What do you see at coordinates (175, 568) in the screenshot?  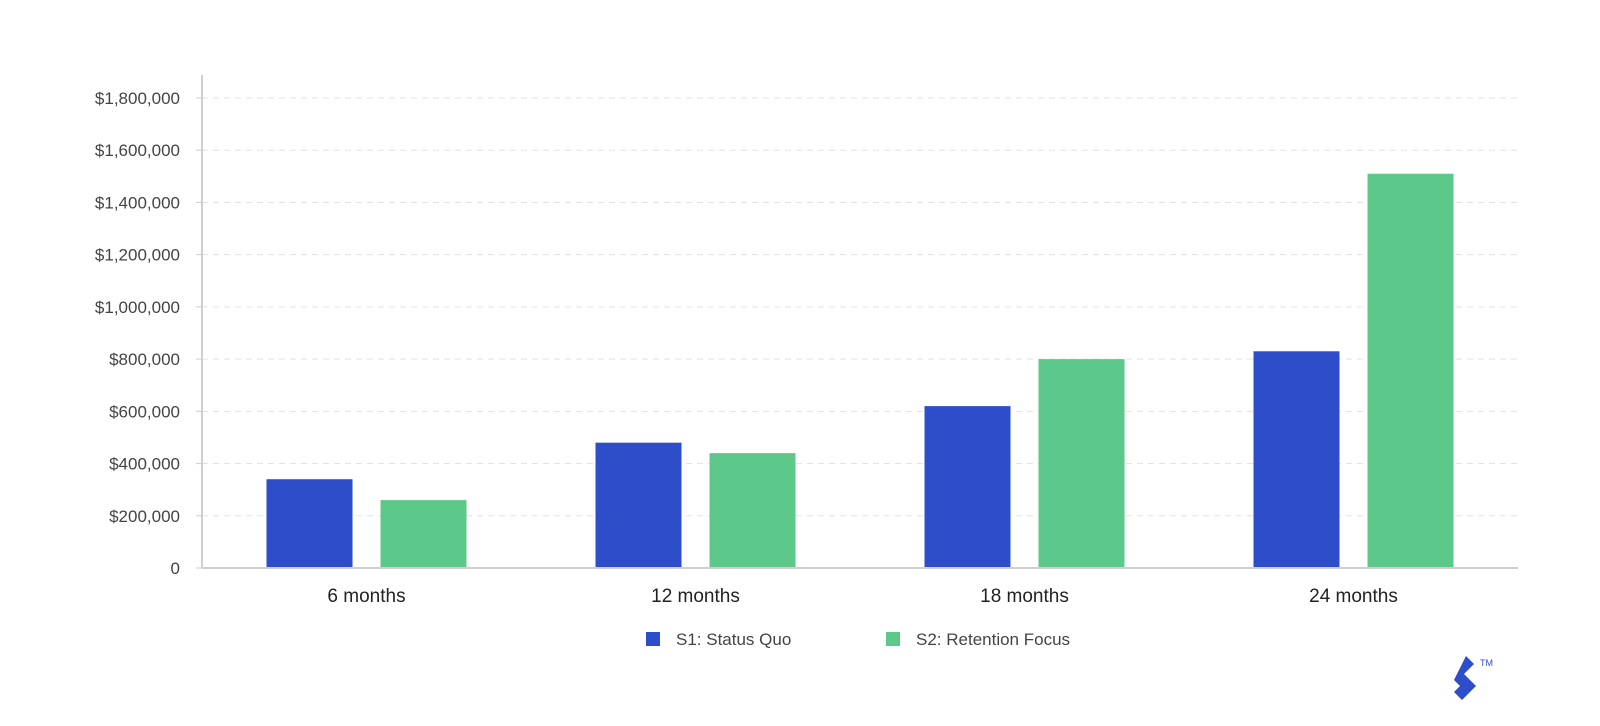 I see `y-tick-label: 0` at bounding box center [175, 568].